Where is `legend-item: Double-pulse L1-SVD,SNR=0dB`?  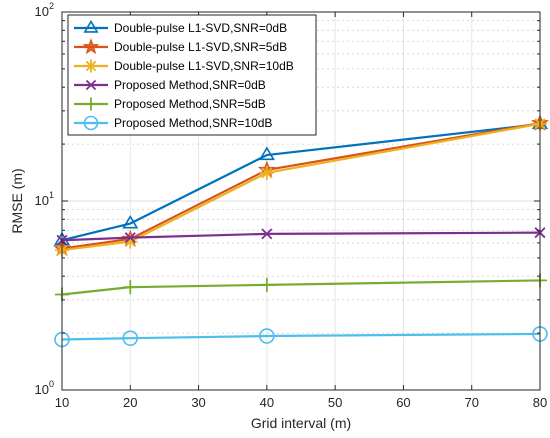
legend-item: Double-pulse L1-SVD,SNR=0dB is located at coordinates (180, 27).